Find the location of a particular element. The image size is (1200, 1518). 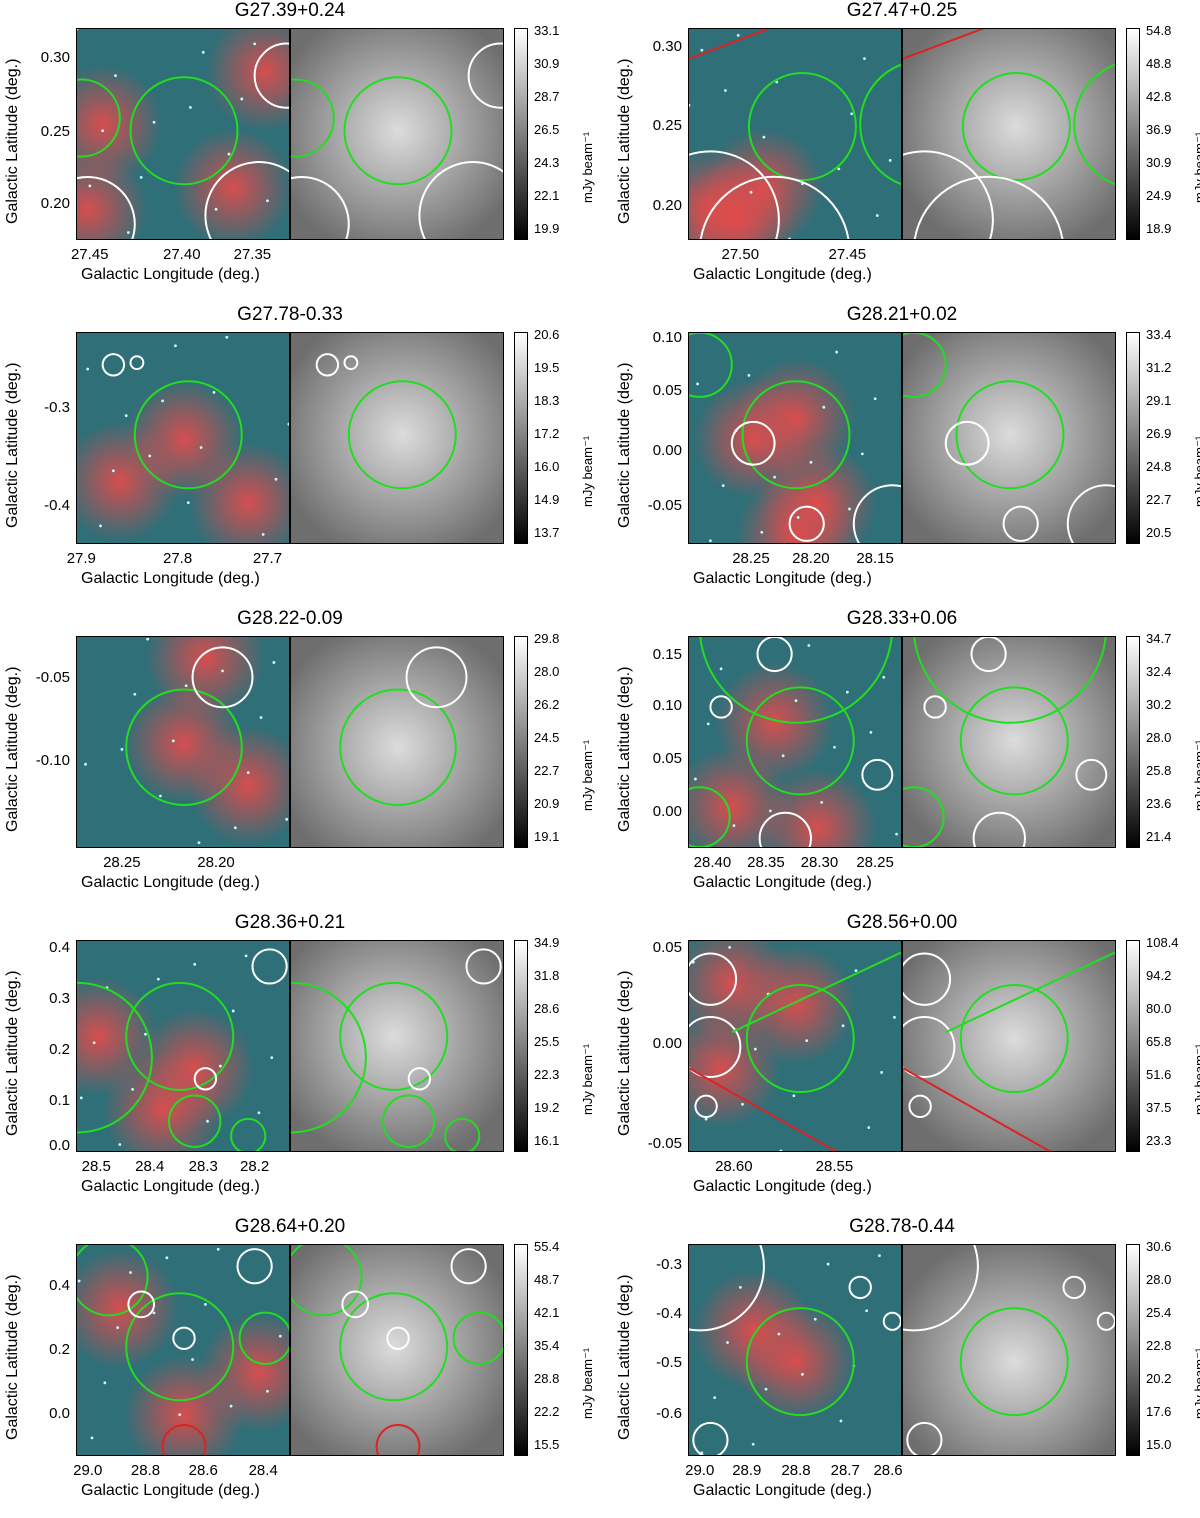

colorbar-tick-label: 34.7 is located at coordinates (1159, 638).